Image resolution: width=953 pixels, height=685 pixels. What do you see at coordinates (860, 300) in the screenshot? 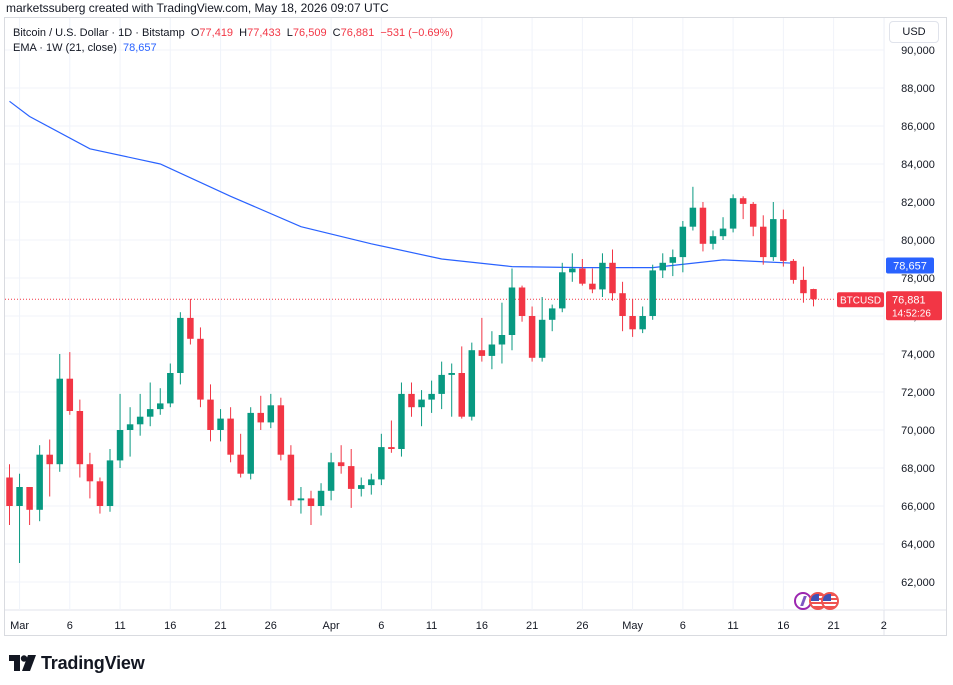
I see `symbol-tag` at bounding box center [860, 300].